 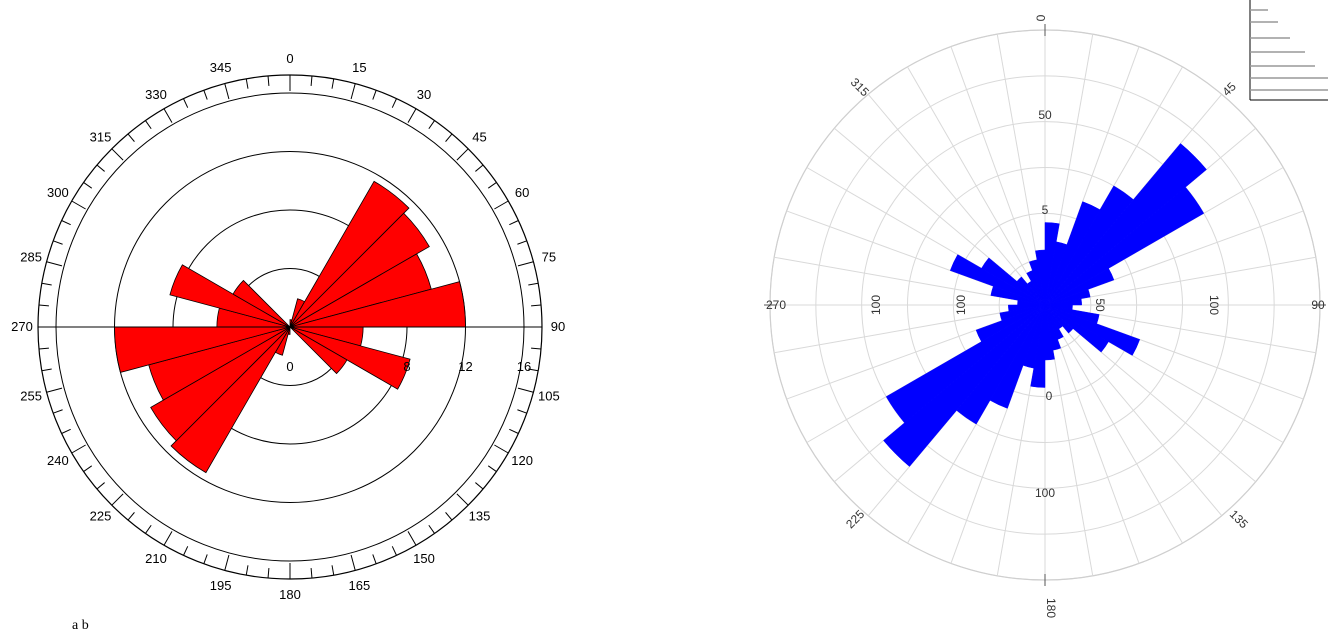 I want to click on angle-label: 60, so click(x=522, y=192).